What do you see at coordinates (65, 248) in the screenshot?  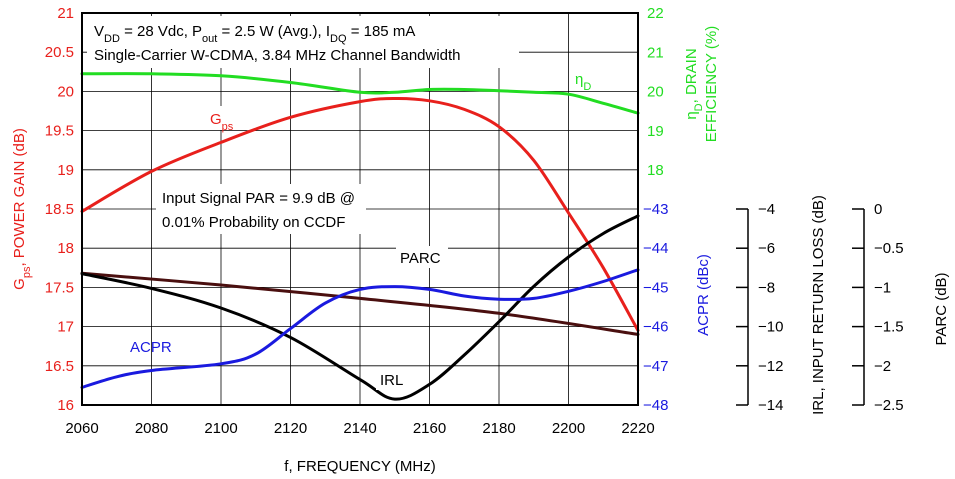 I see `gps-tick-label: 18` at bounding box center [65, 248].